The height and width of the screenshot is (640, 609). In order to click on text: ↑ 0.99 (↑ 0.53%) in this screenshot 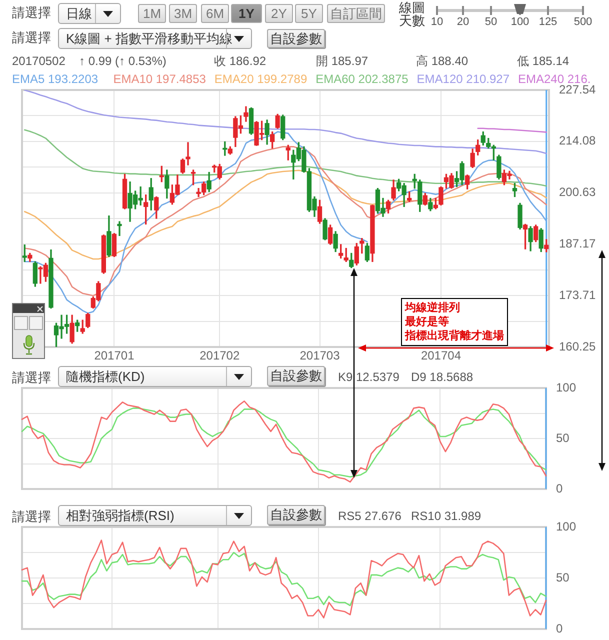, I will do `click(122, 61)`.